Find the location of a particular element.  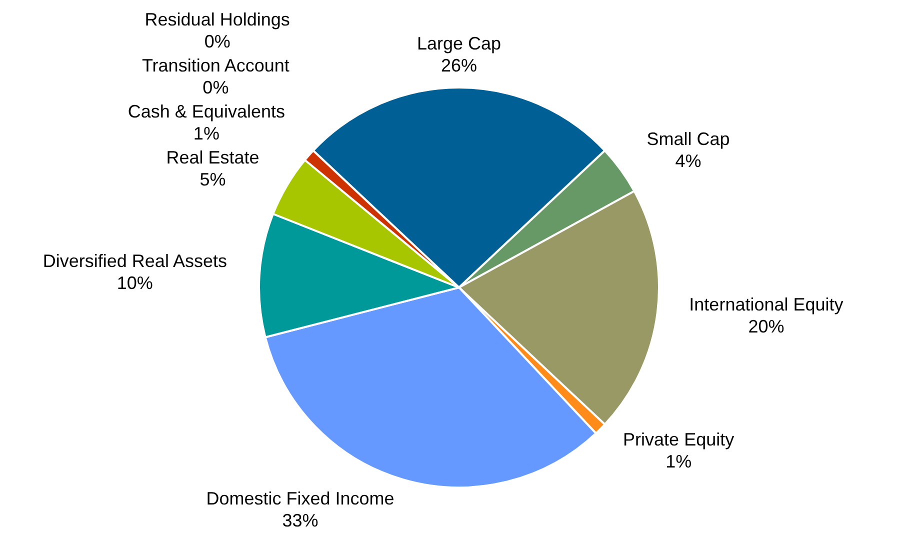

slice-label: Real Estate is located at coordinates (213, 157).